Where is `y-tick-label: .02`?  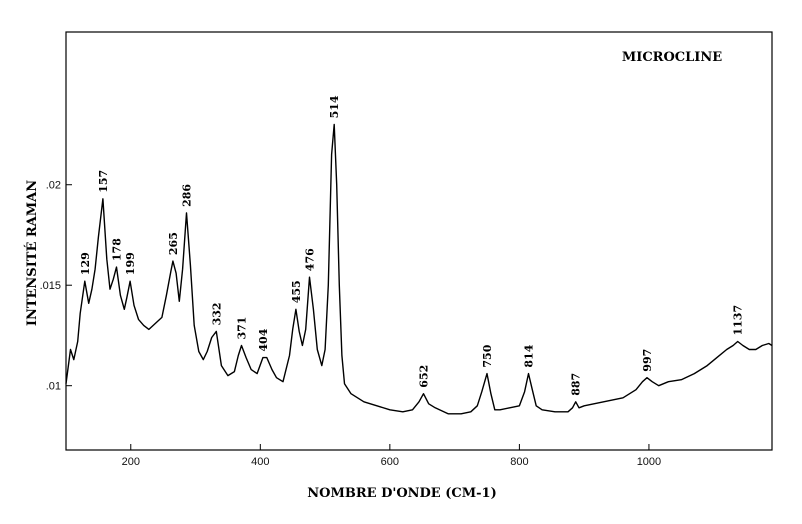 y-tick-label: .02 is located at coordinates (53, 186).